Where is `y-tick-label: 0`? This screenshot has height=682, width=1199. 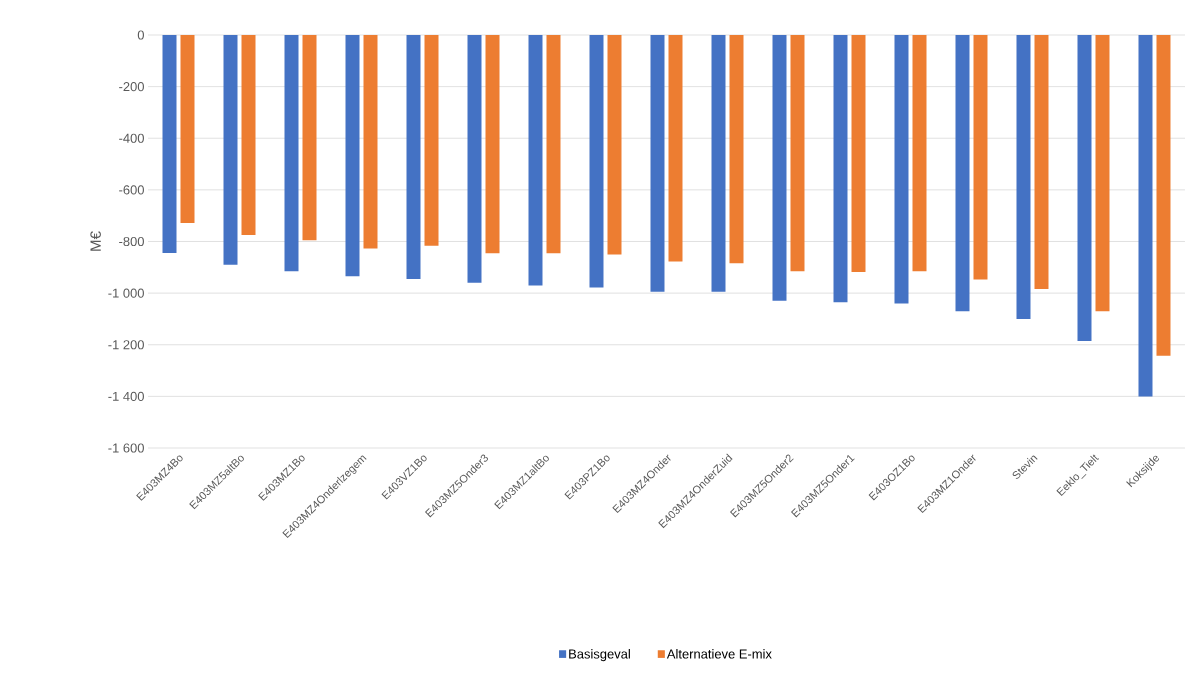 y-tick-label: 0 is located at coordinates (140, 35).